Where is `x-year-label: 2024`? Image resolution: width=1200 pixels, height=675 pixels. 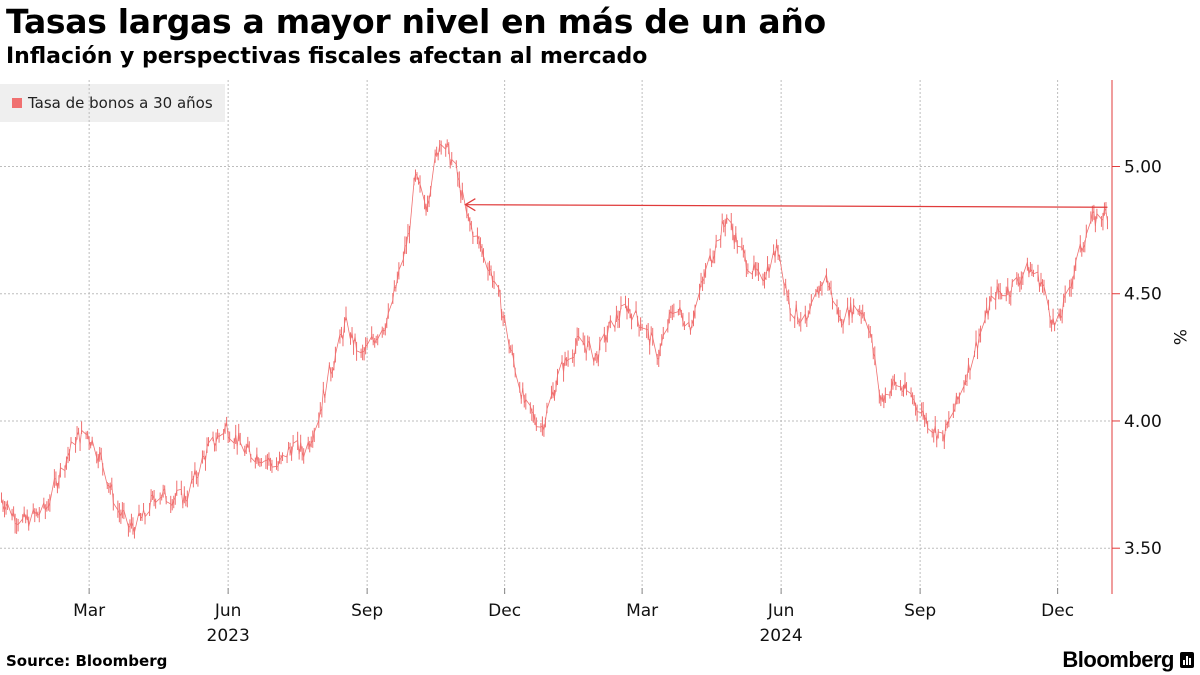 x-year-label: 2024 is located at coordinates (780, 636).